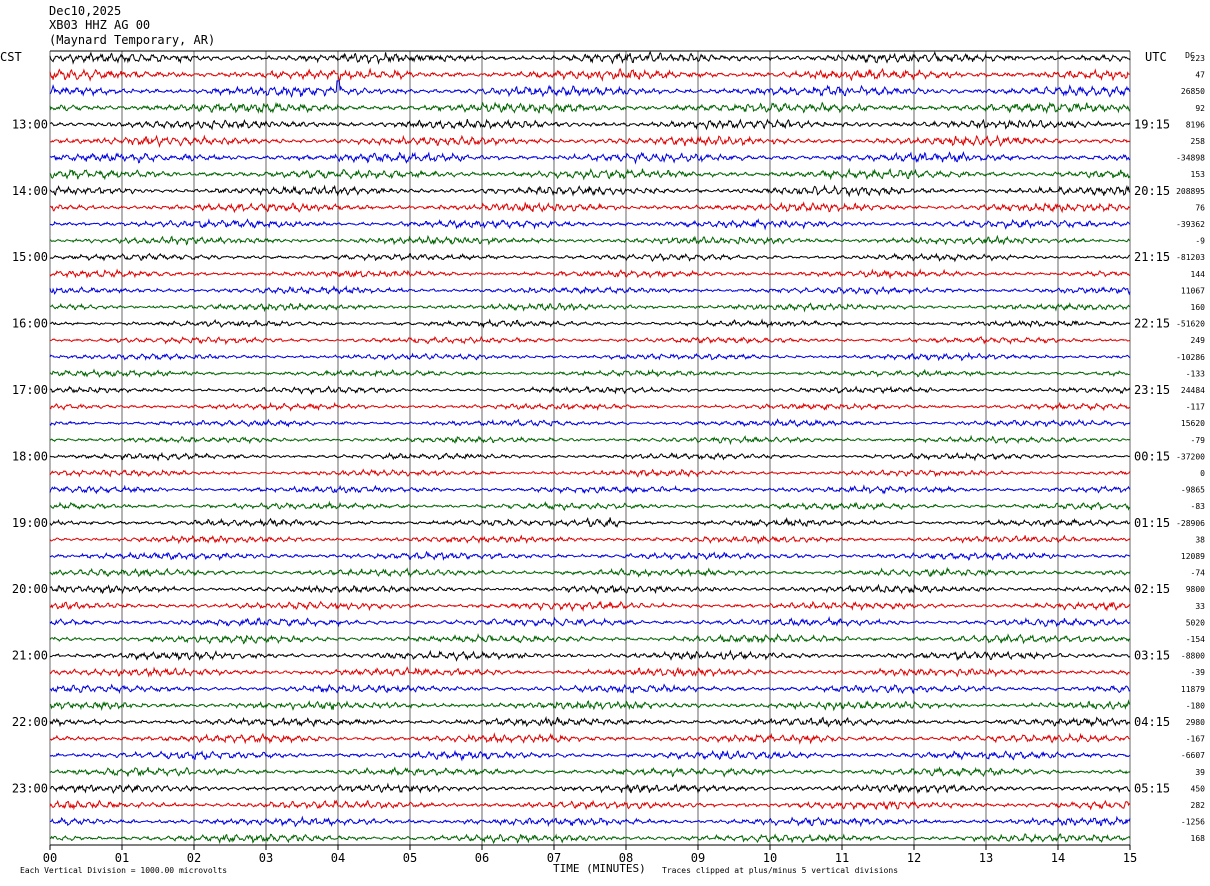  What do you see at coordinates (599, 868) in the screenshot?
I see `x-axis-title: TIME (MINUTES)` at bounding box center [599, 868].